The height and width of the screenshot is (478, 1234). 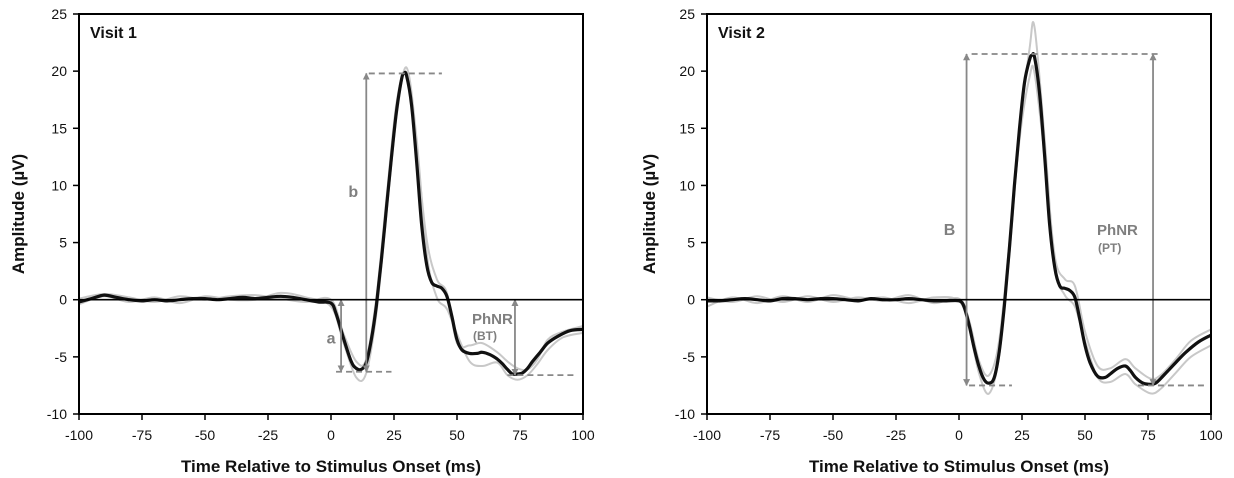 What do you see at coordinates (896, 435) in the screenshot?
I see `visit-2-x-tick-label: -25` at bounding box center [896, 435].